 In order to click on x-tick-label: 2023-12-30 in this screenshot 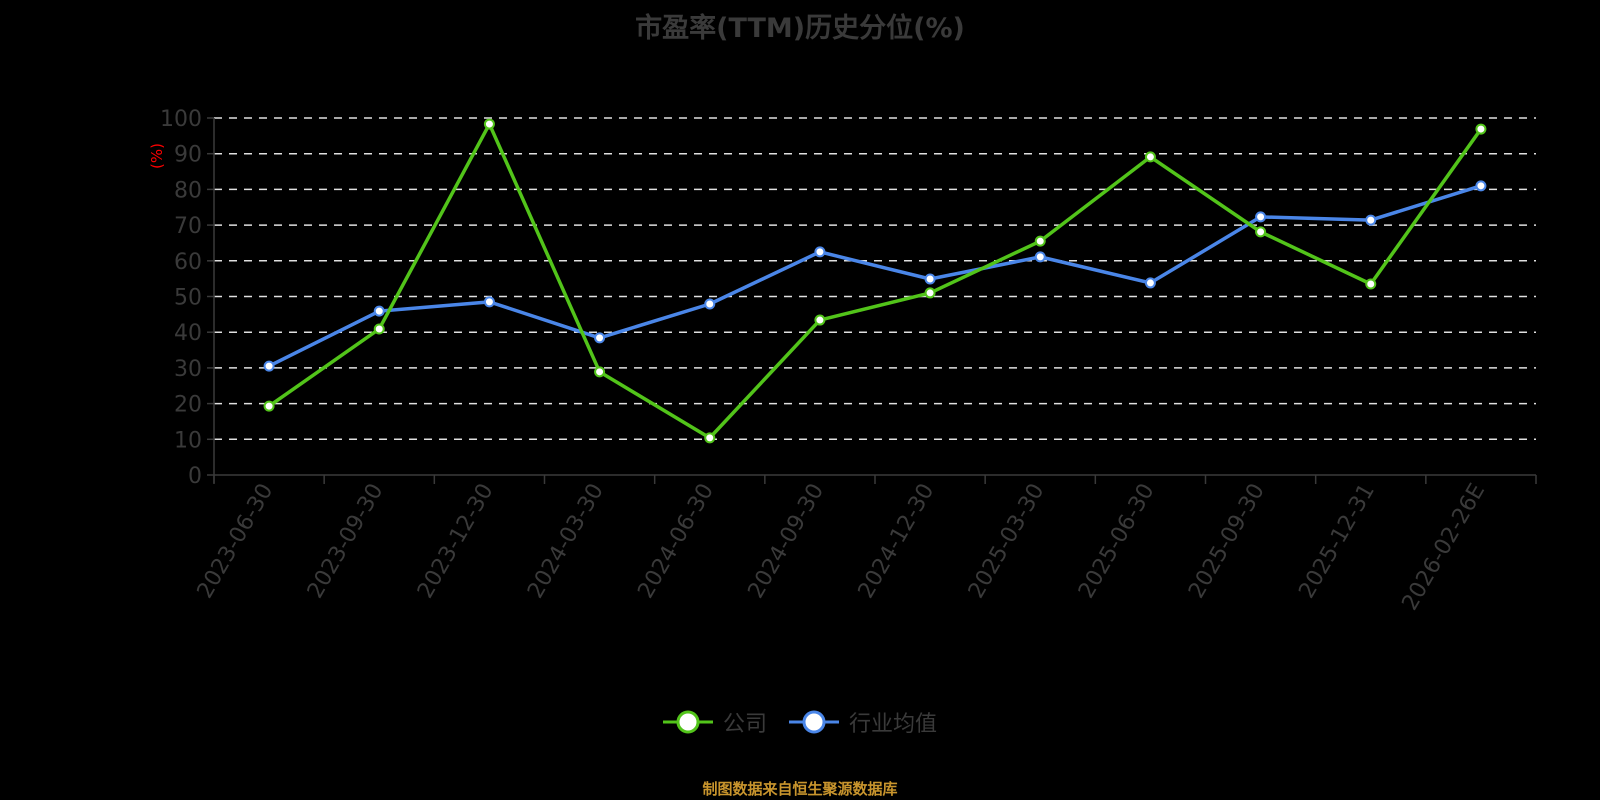, I will do `click(456, 540)`.